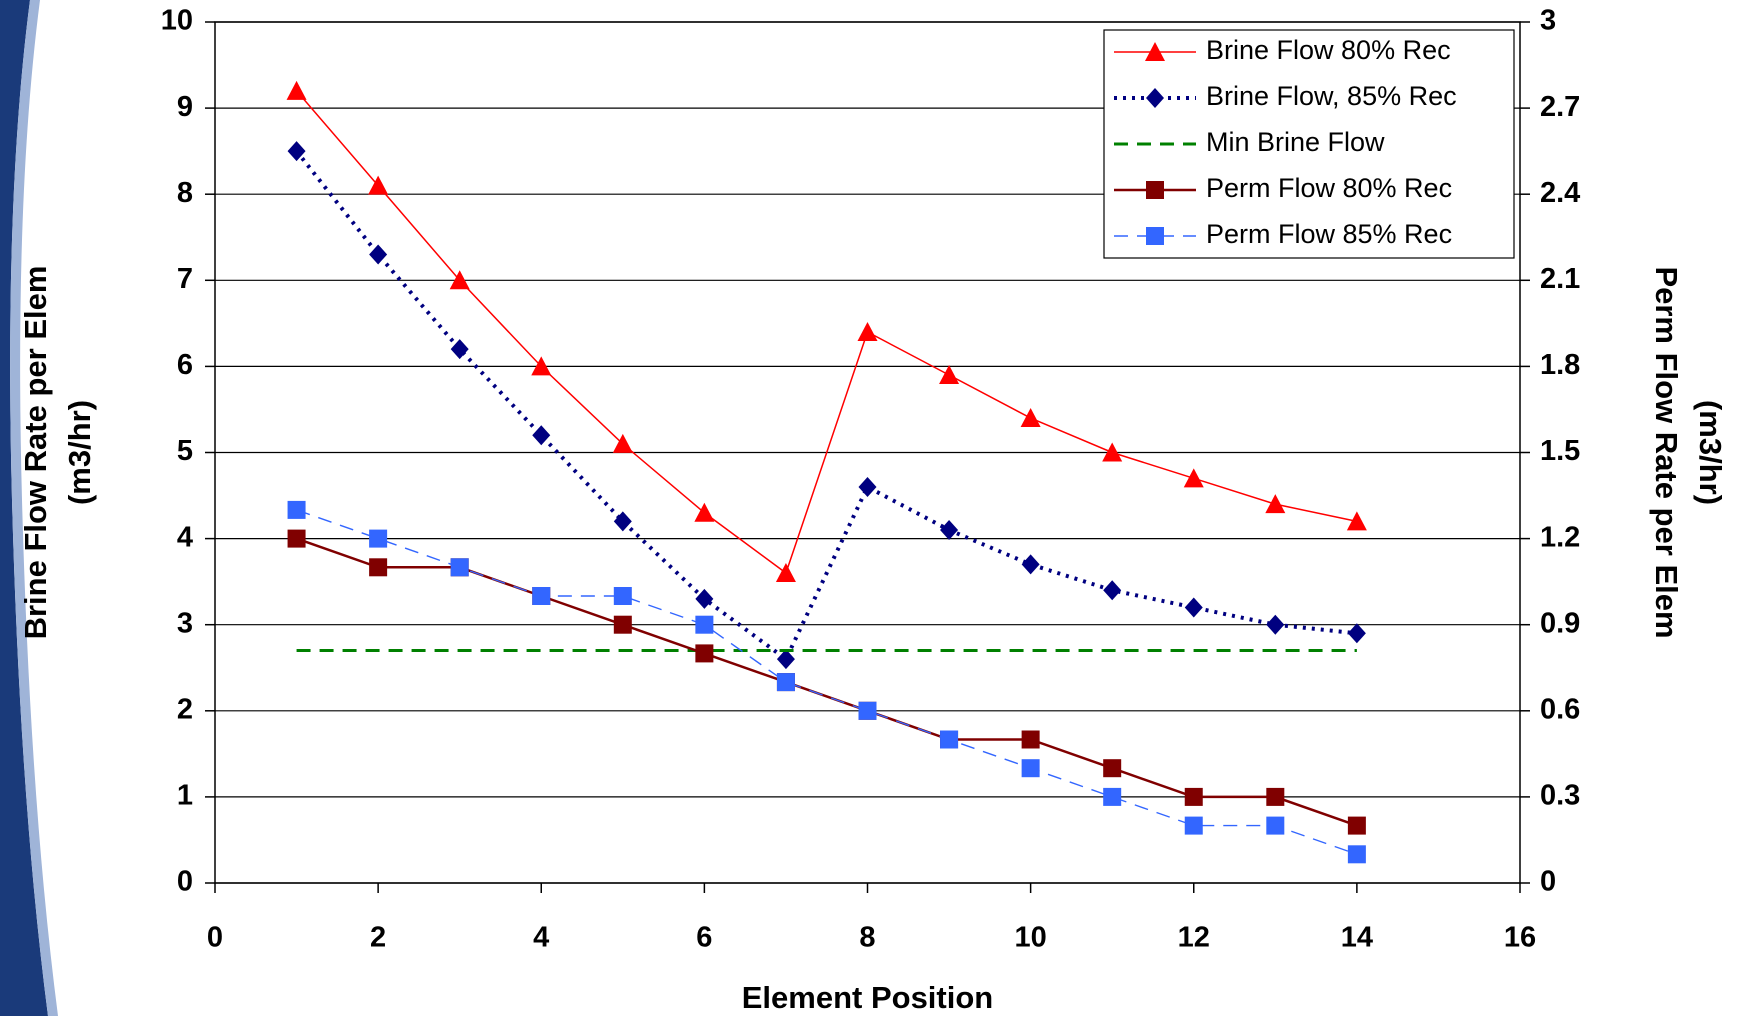 This screenshot has height=1016, width=1745. Describe the element at coordinates (185, 796) in the screenshot. I see `y-tick-label: 1` at that location.